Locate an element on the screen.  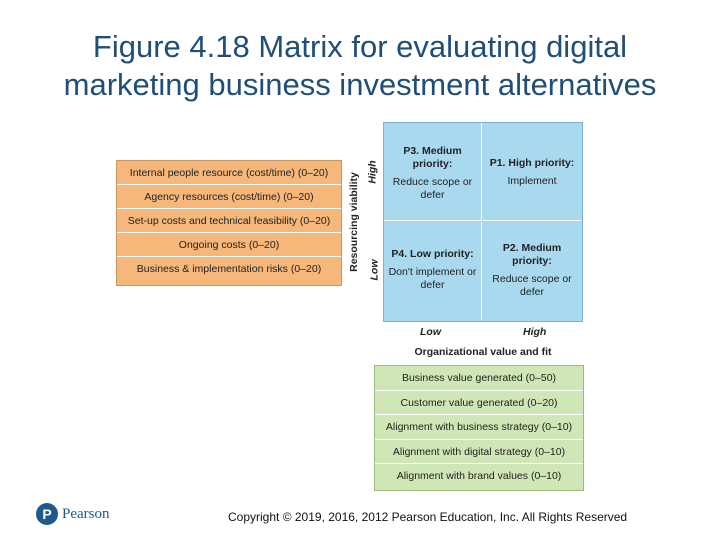
x-axis-low-label: Low is located at coordinates (430, 332).